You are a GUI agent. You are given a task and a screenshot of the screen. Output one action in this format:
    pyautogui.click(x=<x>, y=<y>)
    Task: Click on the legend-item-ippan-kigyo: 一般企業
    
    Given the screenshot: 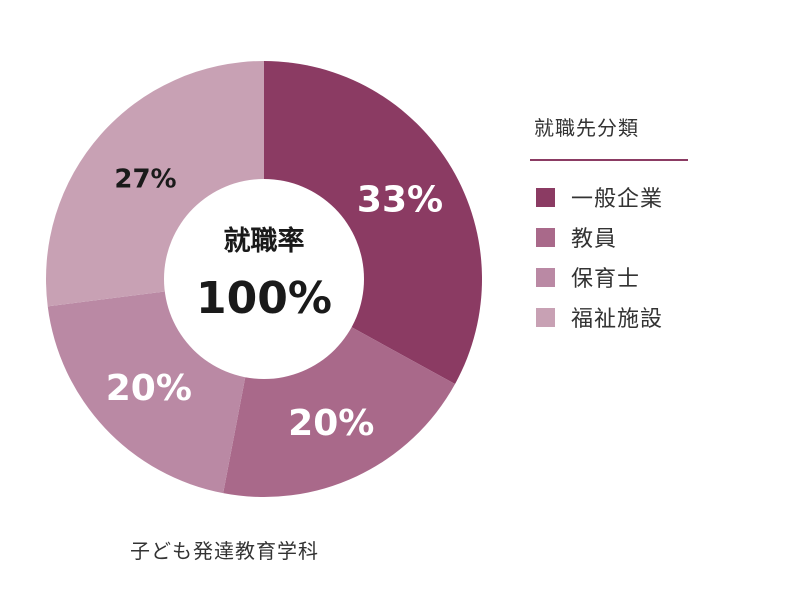 What is the action you would take?
    pyautogui.click(x=610, y=197)
    